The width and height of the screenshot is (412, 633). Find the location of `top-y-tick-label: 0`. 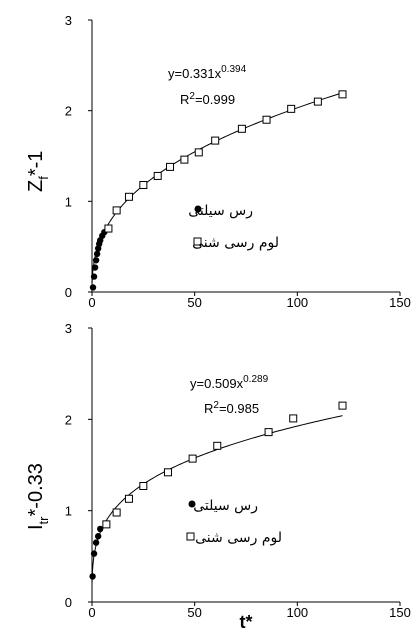

top-y-tick-label: 0 is located at coordinates (68, 292).